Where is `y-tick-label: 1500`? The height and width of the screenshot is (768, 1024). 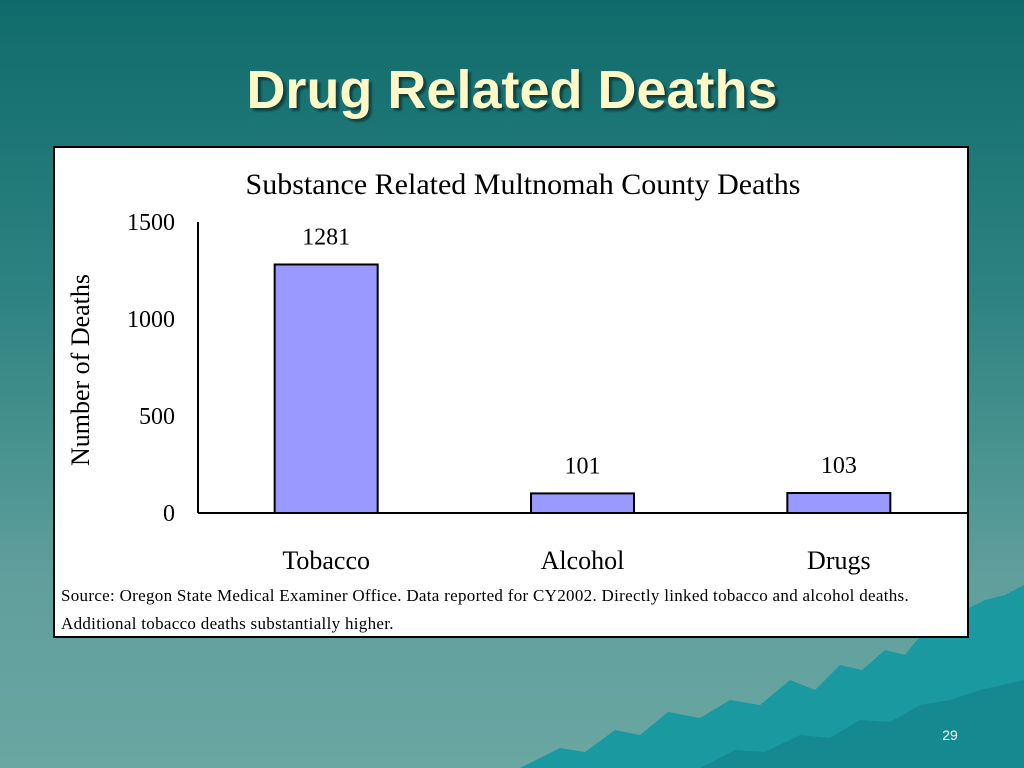
y-tick-label: 1500 is located at coordinates (151, 223).